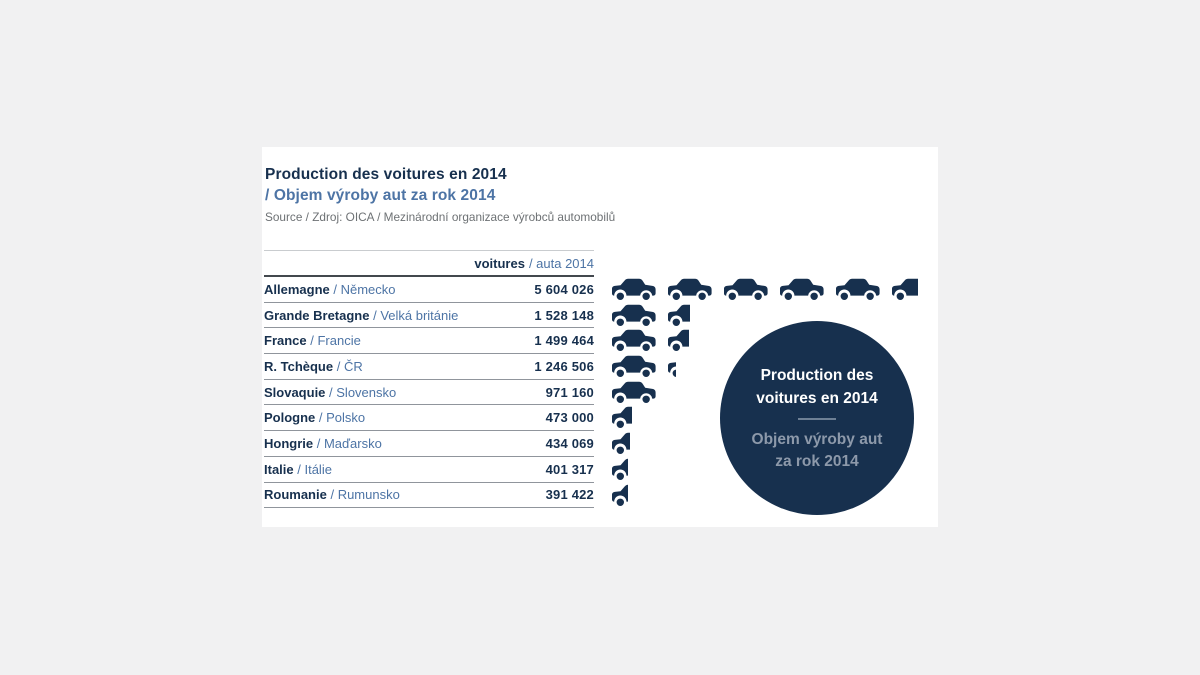  Describe the element at coordinates (817, 461) in the screenshot. I see `badge-title-cz-line2: za rok 2014` at that location.